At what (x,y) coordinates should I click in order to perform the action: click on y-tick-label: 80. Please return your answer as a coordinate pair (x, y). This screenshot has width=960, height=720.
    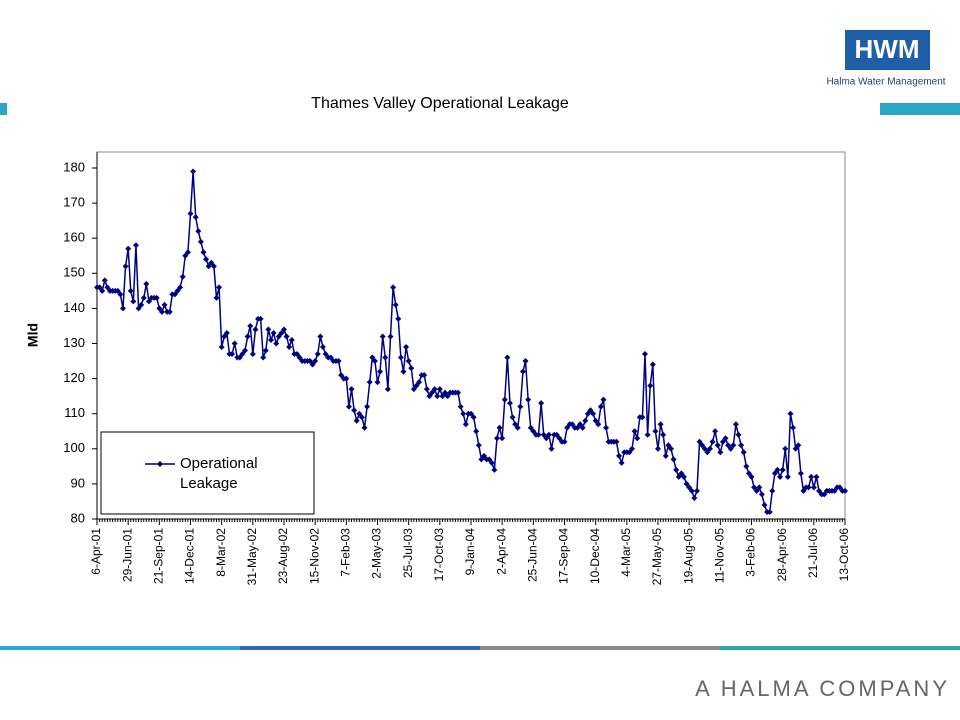
    Looking at the image, I should click on (78, 517).